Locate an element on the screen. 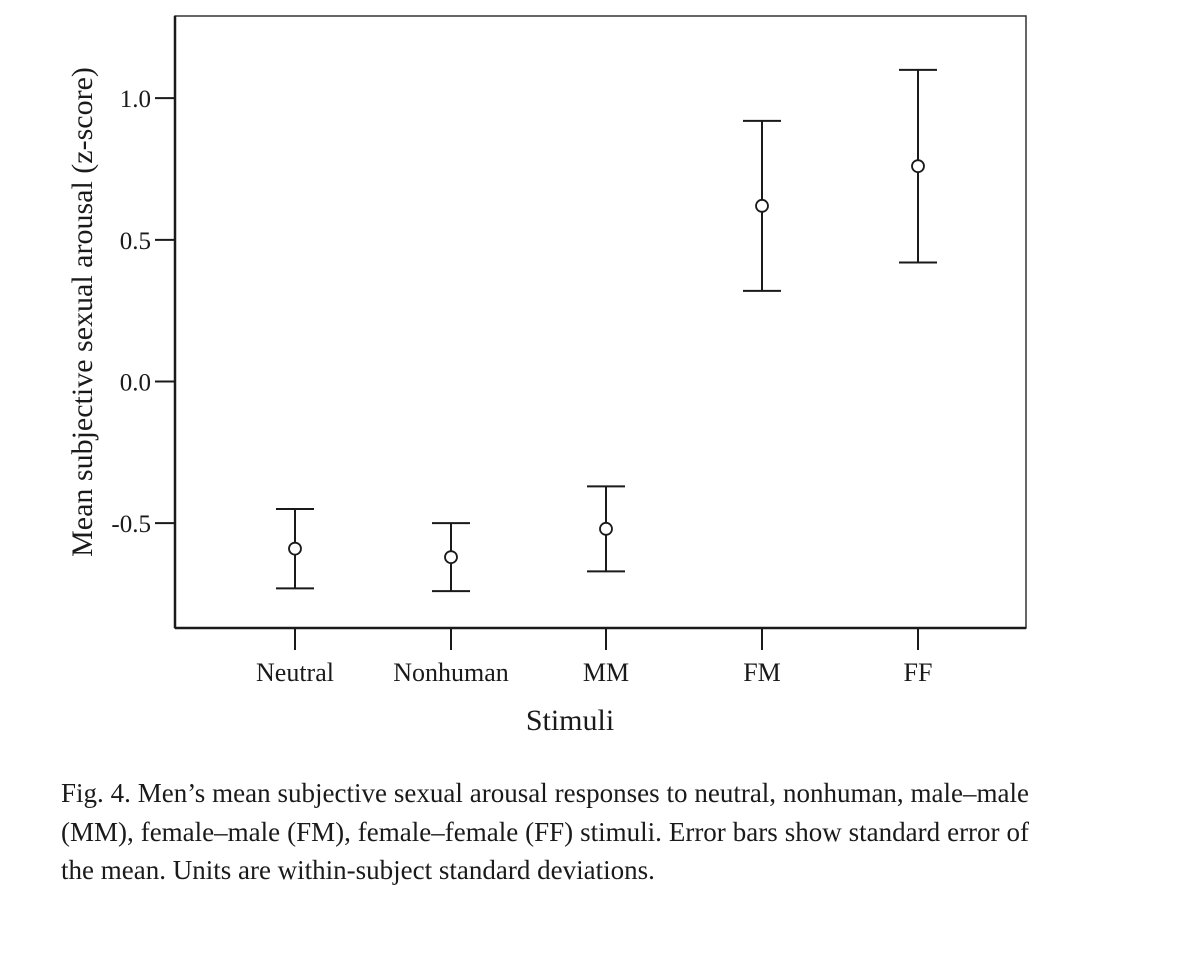 The image size is (1200, 971). y-tick-label: 0.5 is located at coordinates (135, 241).